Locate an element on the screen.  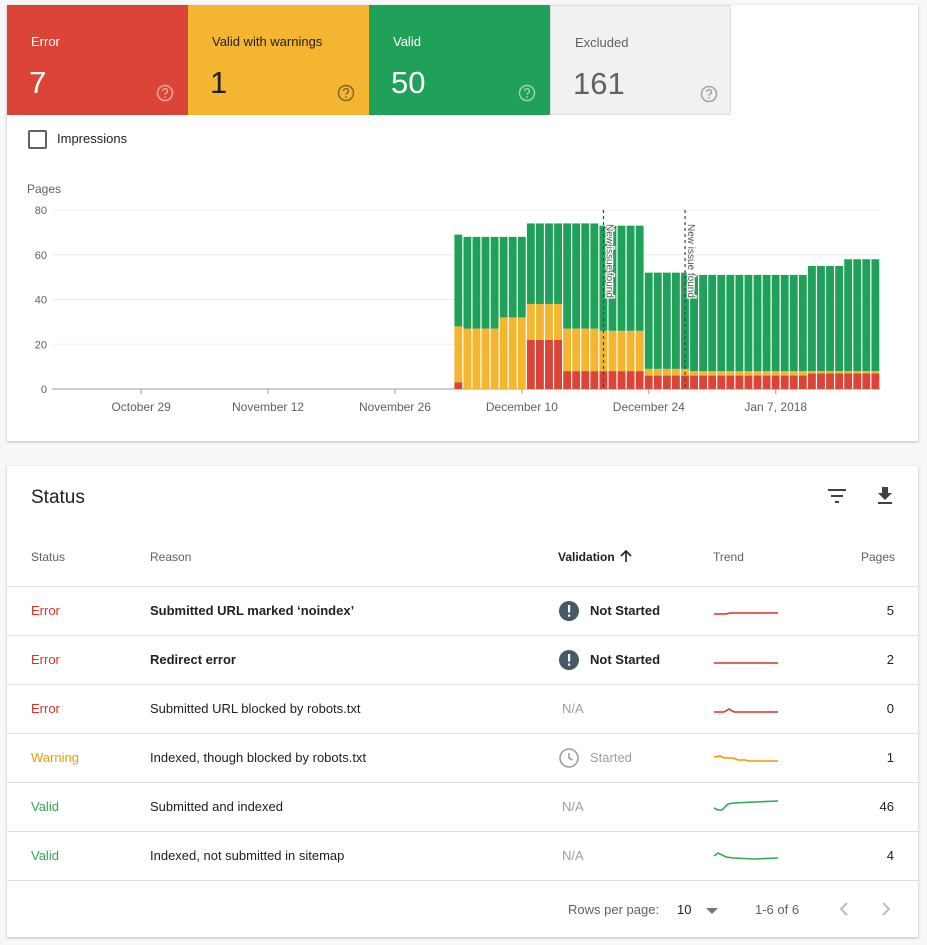
icon-bar is located at coordinates (569, 609).